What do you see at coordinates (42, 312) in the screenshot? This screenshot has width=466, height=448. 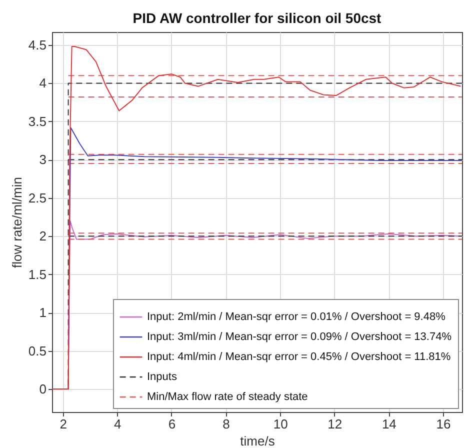 I see `y-tick-label: 1` at bounding box center [42, 312].